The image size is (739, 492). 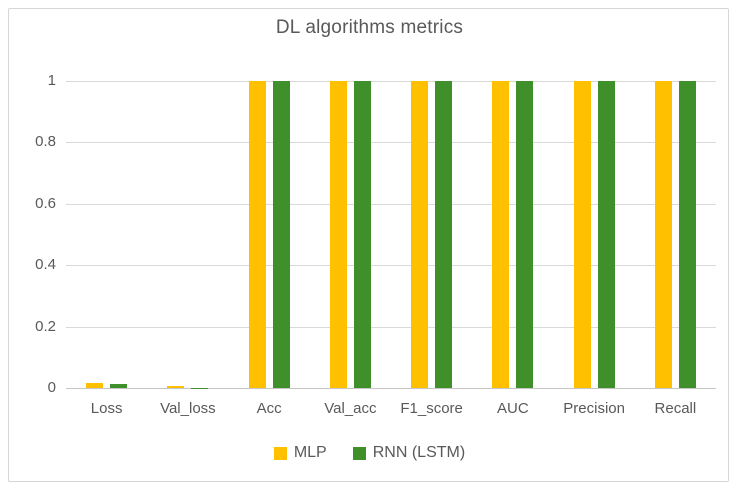 I want to click on y-tick-label: 0.2, so click(x=45, y=326).